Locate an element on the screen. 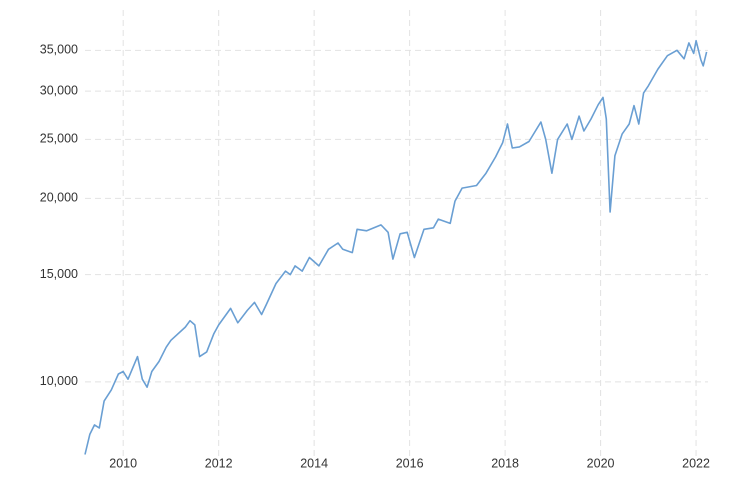 The height and width of the screenshot is (478, 750). x-tick-label: 2014 is located at coordinates (314, 463).